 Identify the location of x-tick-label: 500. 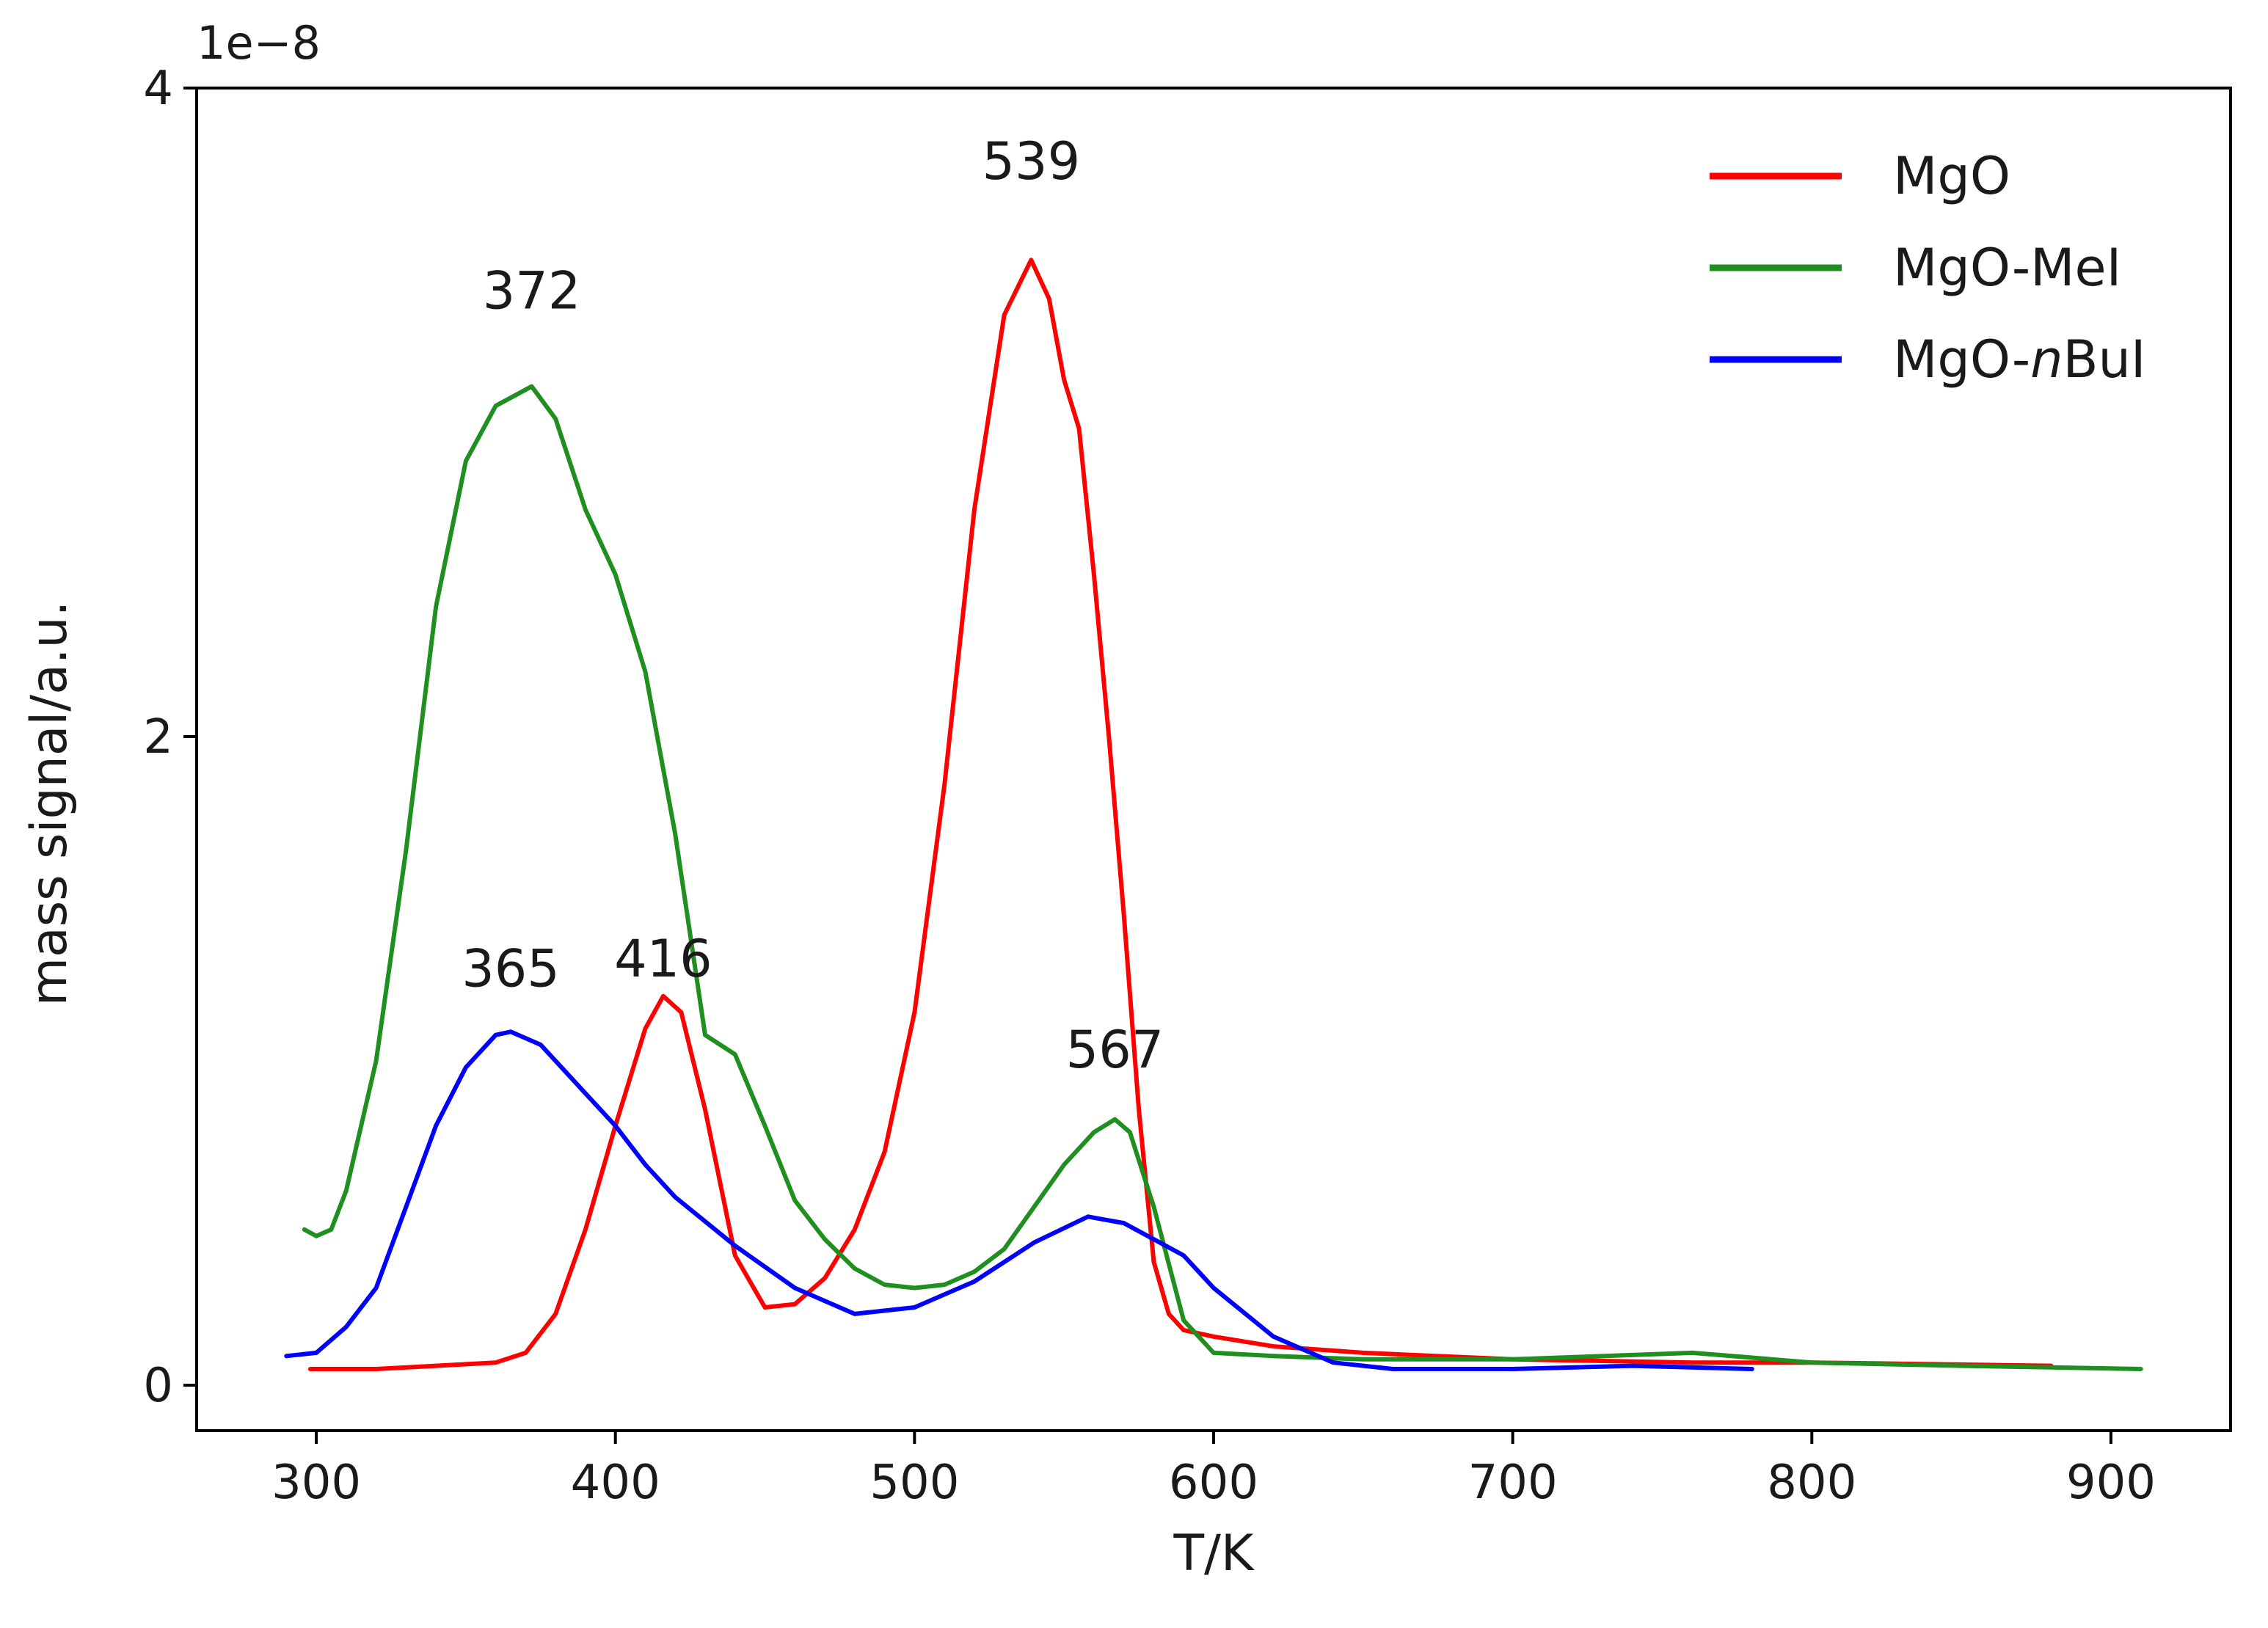
(914, 1483).